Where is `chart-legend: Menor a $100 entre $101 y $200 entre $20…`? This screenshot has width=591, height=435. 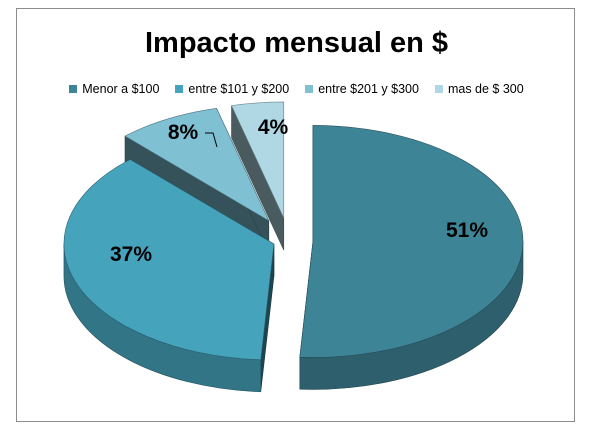 chart-legend: Menor a $100 entre $101 y $200 entre $20… is located at coordinates (296, 89).